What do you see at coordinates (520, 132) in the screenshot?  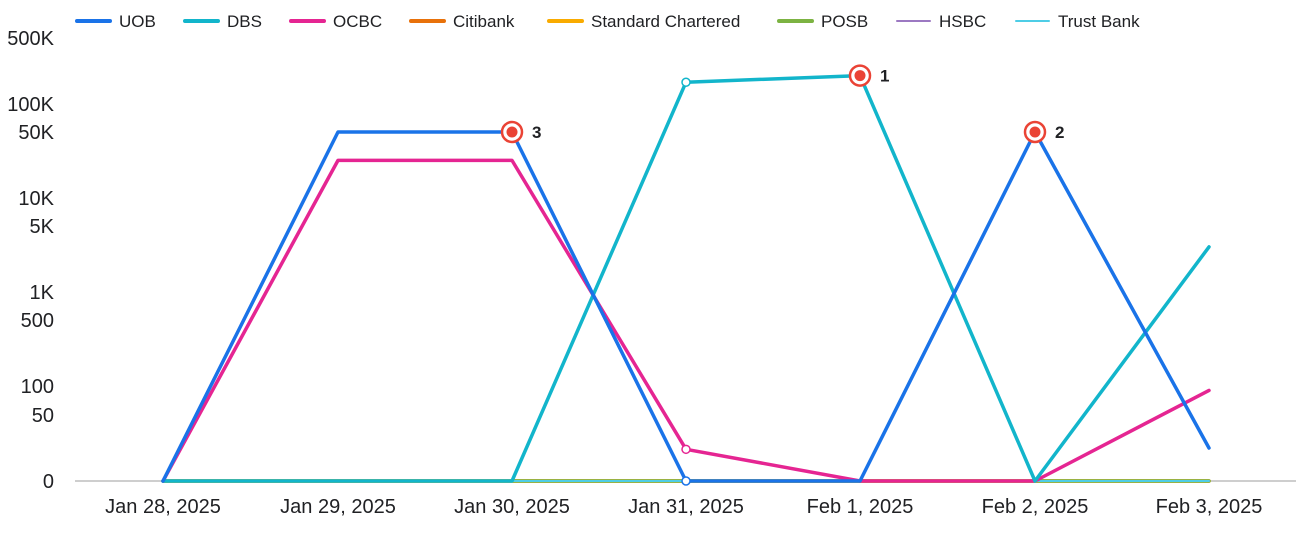 I see `highlight-marker-3: 3` at bounding box center [520, 132].